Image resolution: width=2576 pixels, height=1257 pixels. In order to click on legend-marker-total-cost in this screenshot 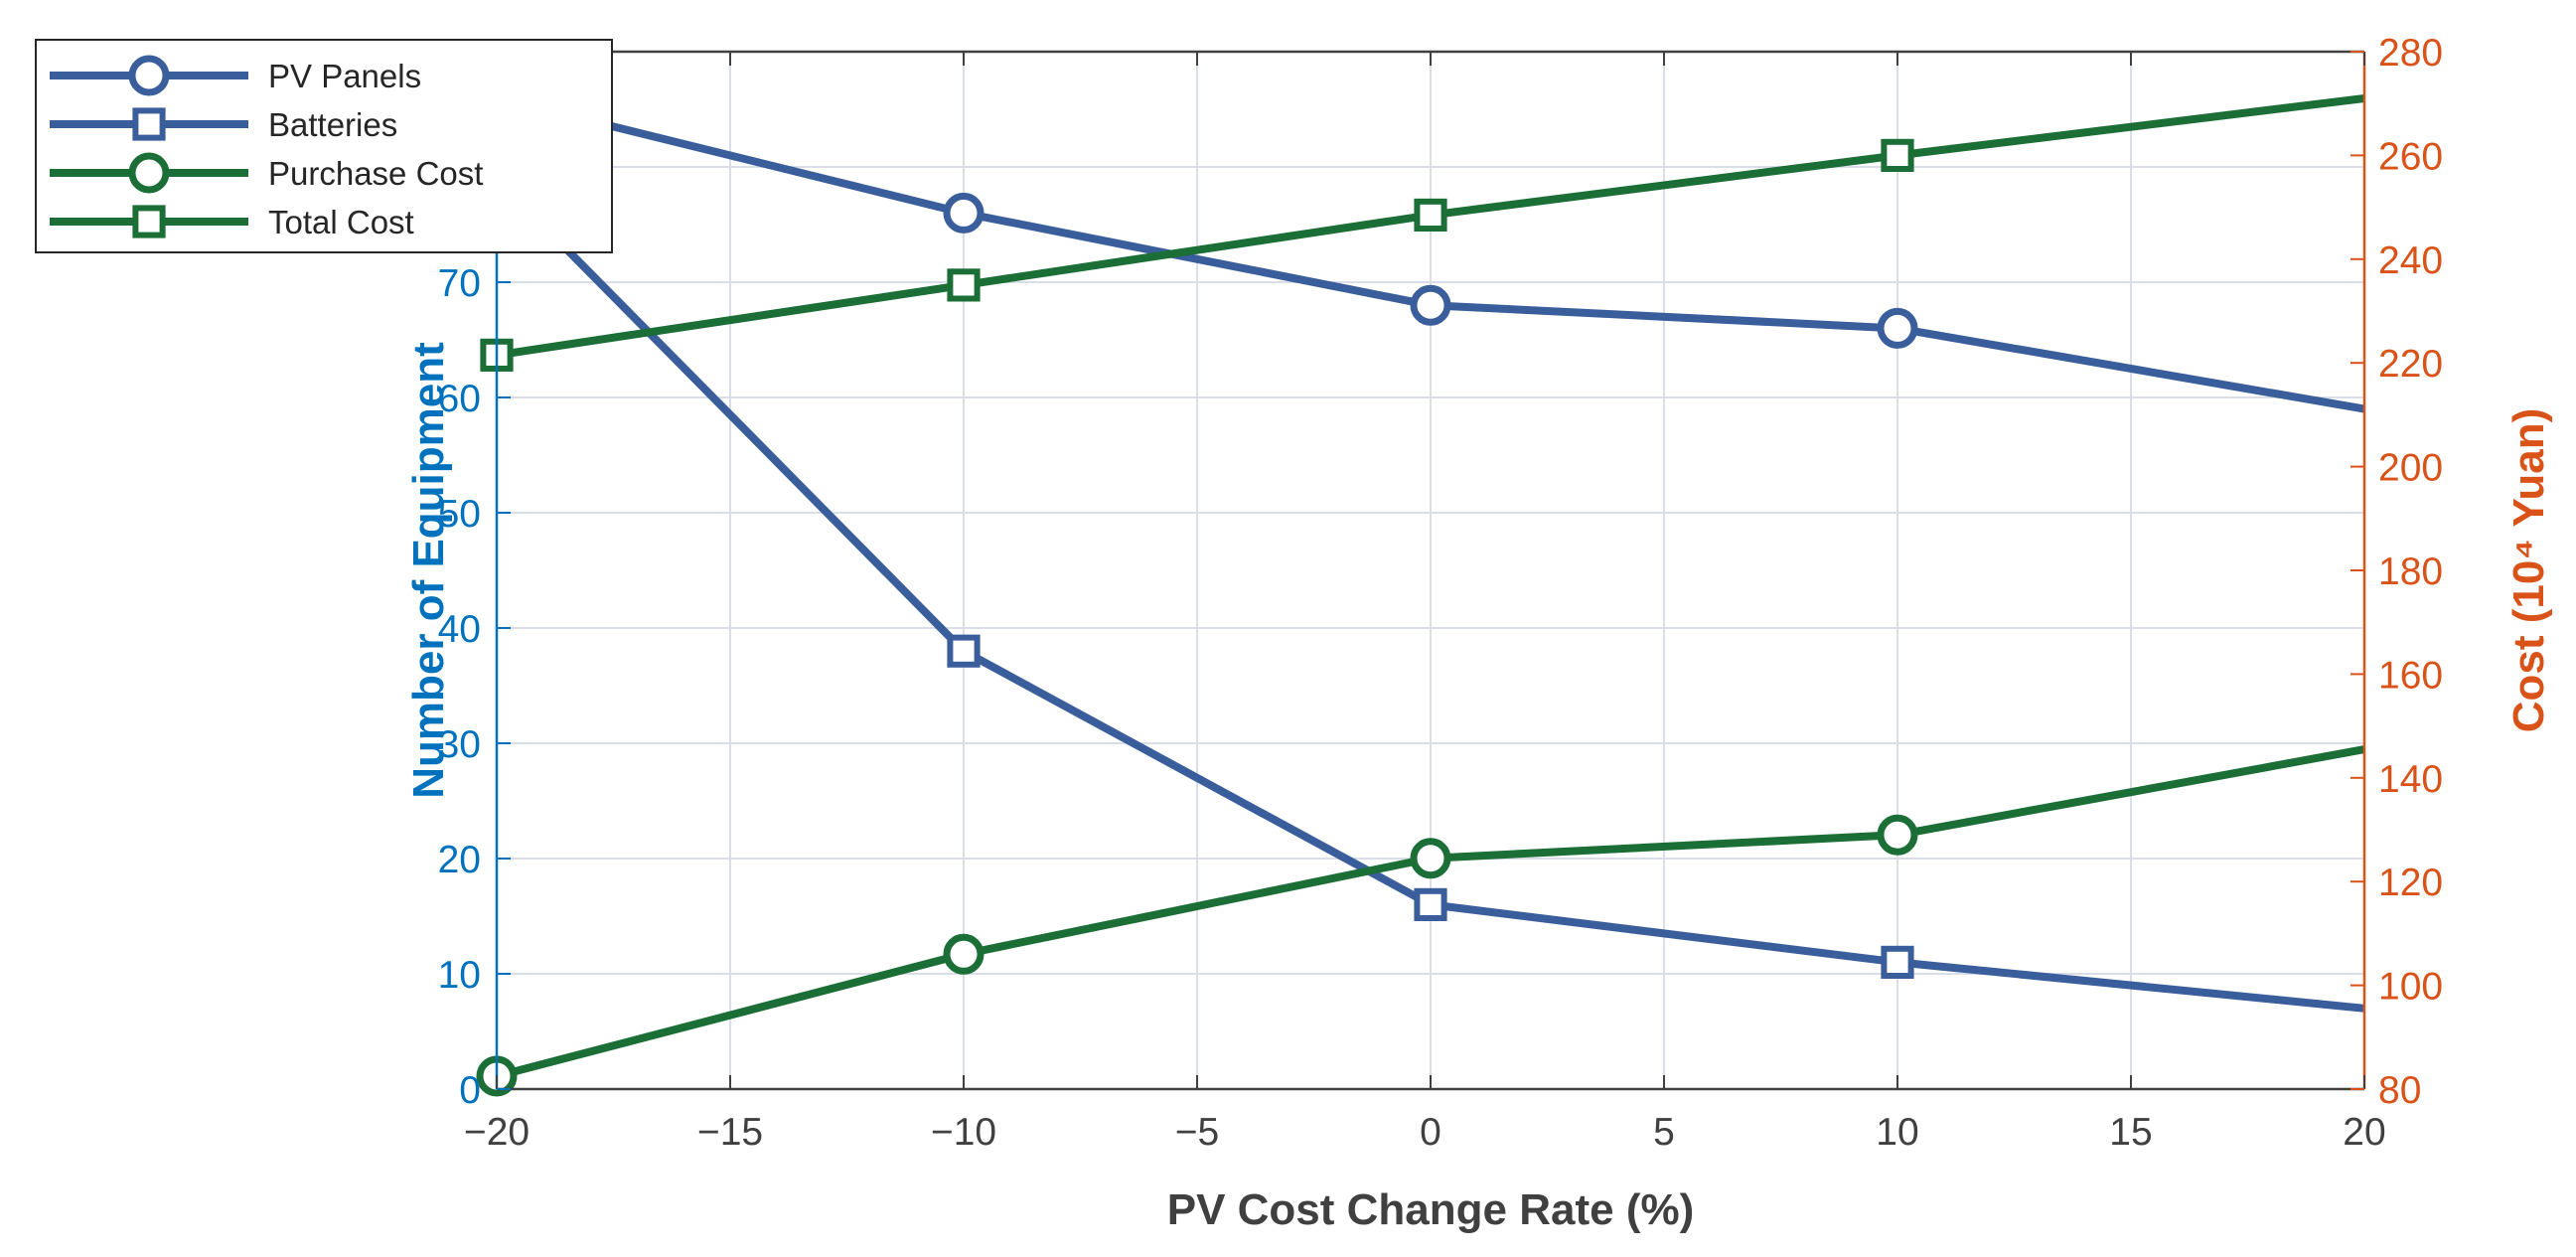, I will do `click(149, 221)`.